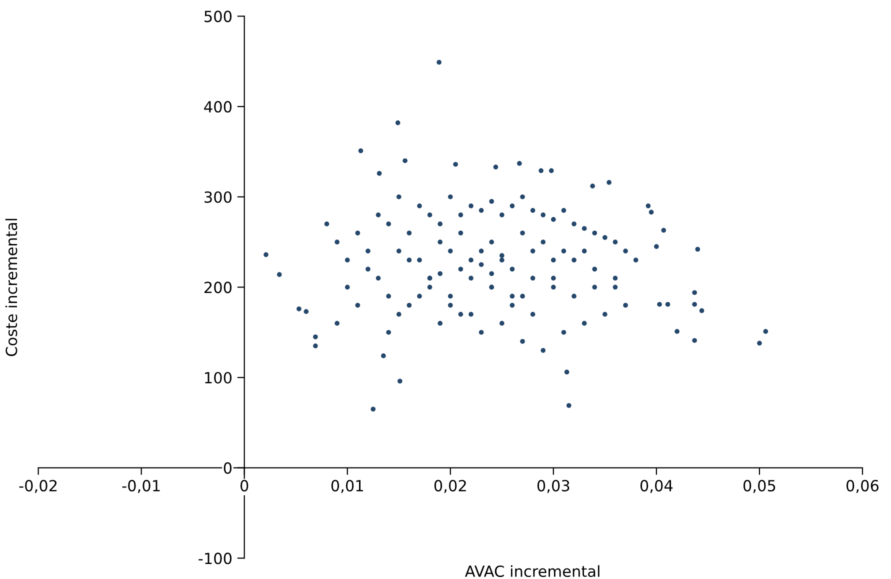 The width and height of the screenshot is (891, 579). What do you see at coordinates (218, 197) in the screenshot?
I see `y-tick-label: 300` at bounding box center [218, 197].